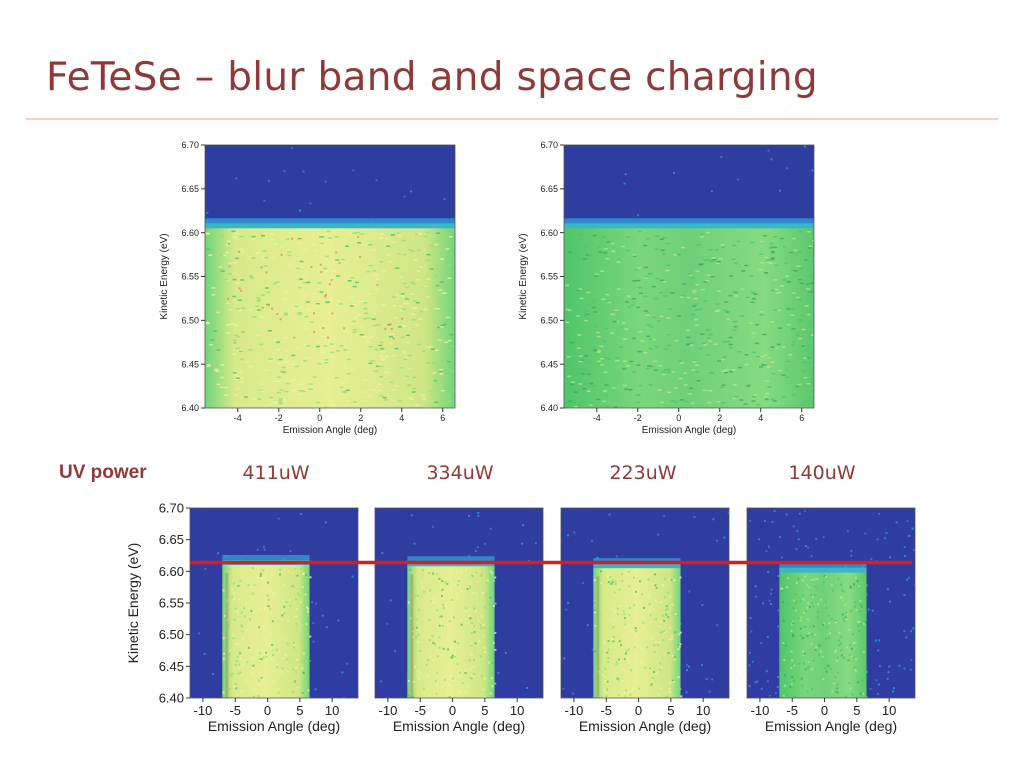  I want to click on y-tick-label: 6.70, so click(171, 508).